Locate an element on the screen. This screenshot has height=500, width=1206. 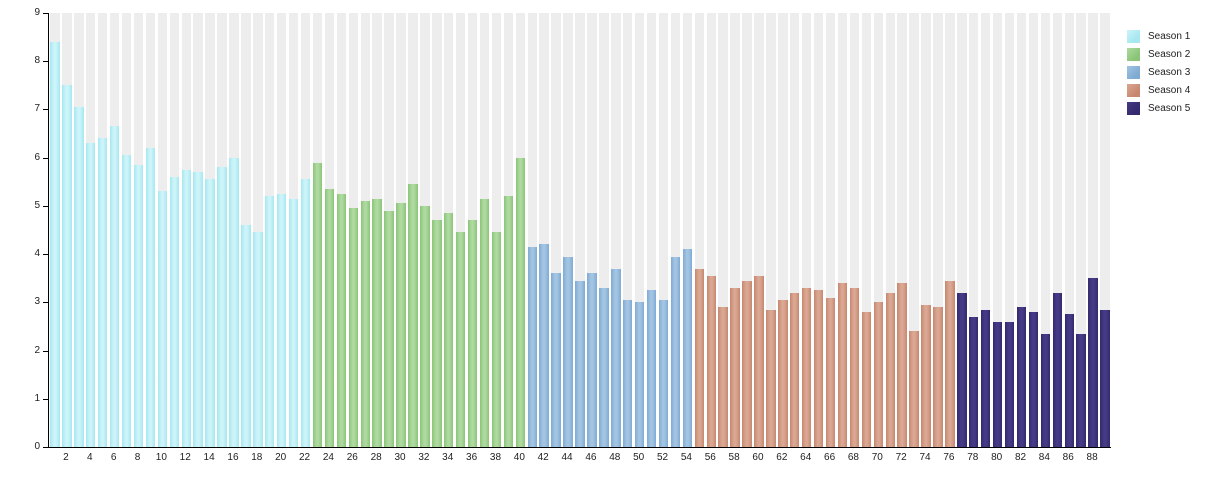
x-tick-label: 20 is located at coordinates (281, 457).